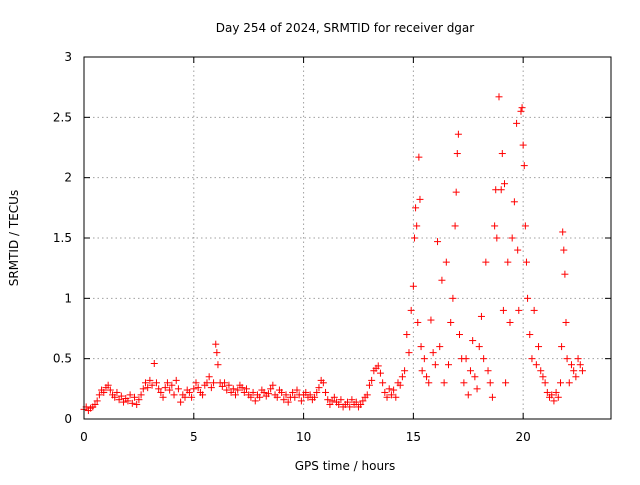  What do you see at coordinates (523, 437) in the screenshot?
I see `x-tick-label: 20` at bounding box center [523, 437].